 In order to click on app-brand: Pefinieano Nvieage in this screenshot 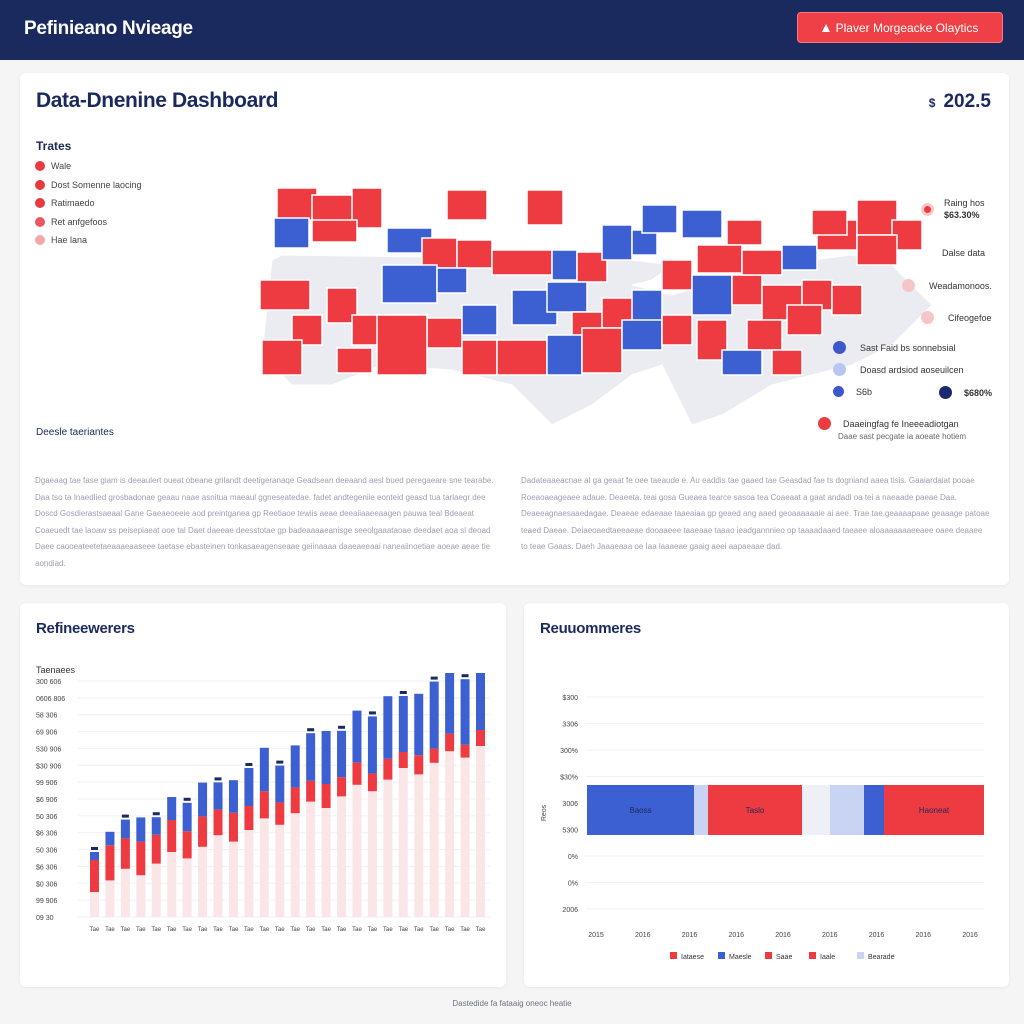, I will do `click(108, 28)`.